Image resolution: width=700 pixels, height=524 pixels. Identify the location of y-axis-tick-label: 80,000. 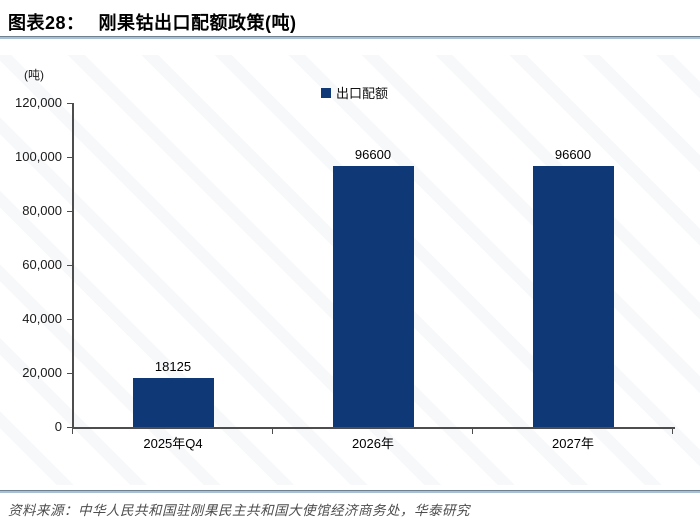
(42, 210).